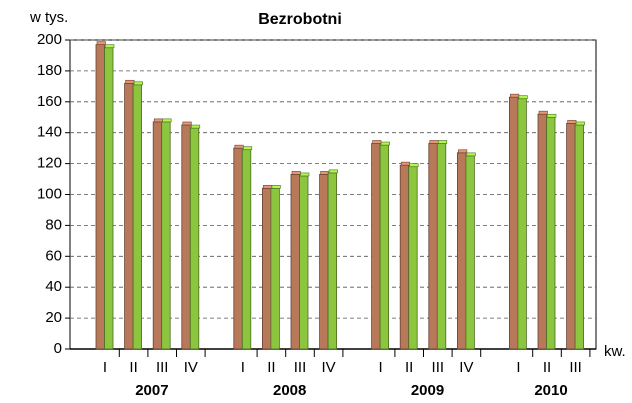  Describe the element at coordinates (615, 351) in the screenshot. I see `x-axis-label: kw.` at that location.